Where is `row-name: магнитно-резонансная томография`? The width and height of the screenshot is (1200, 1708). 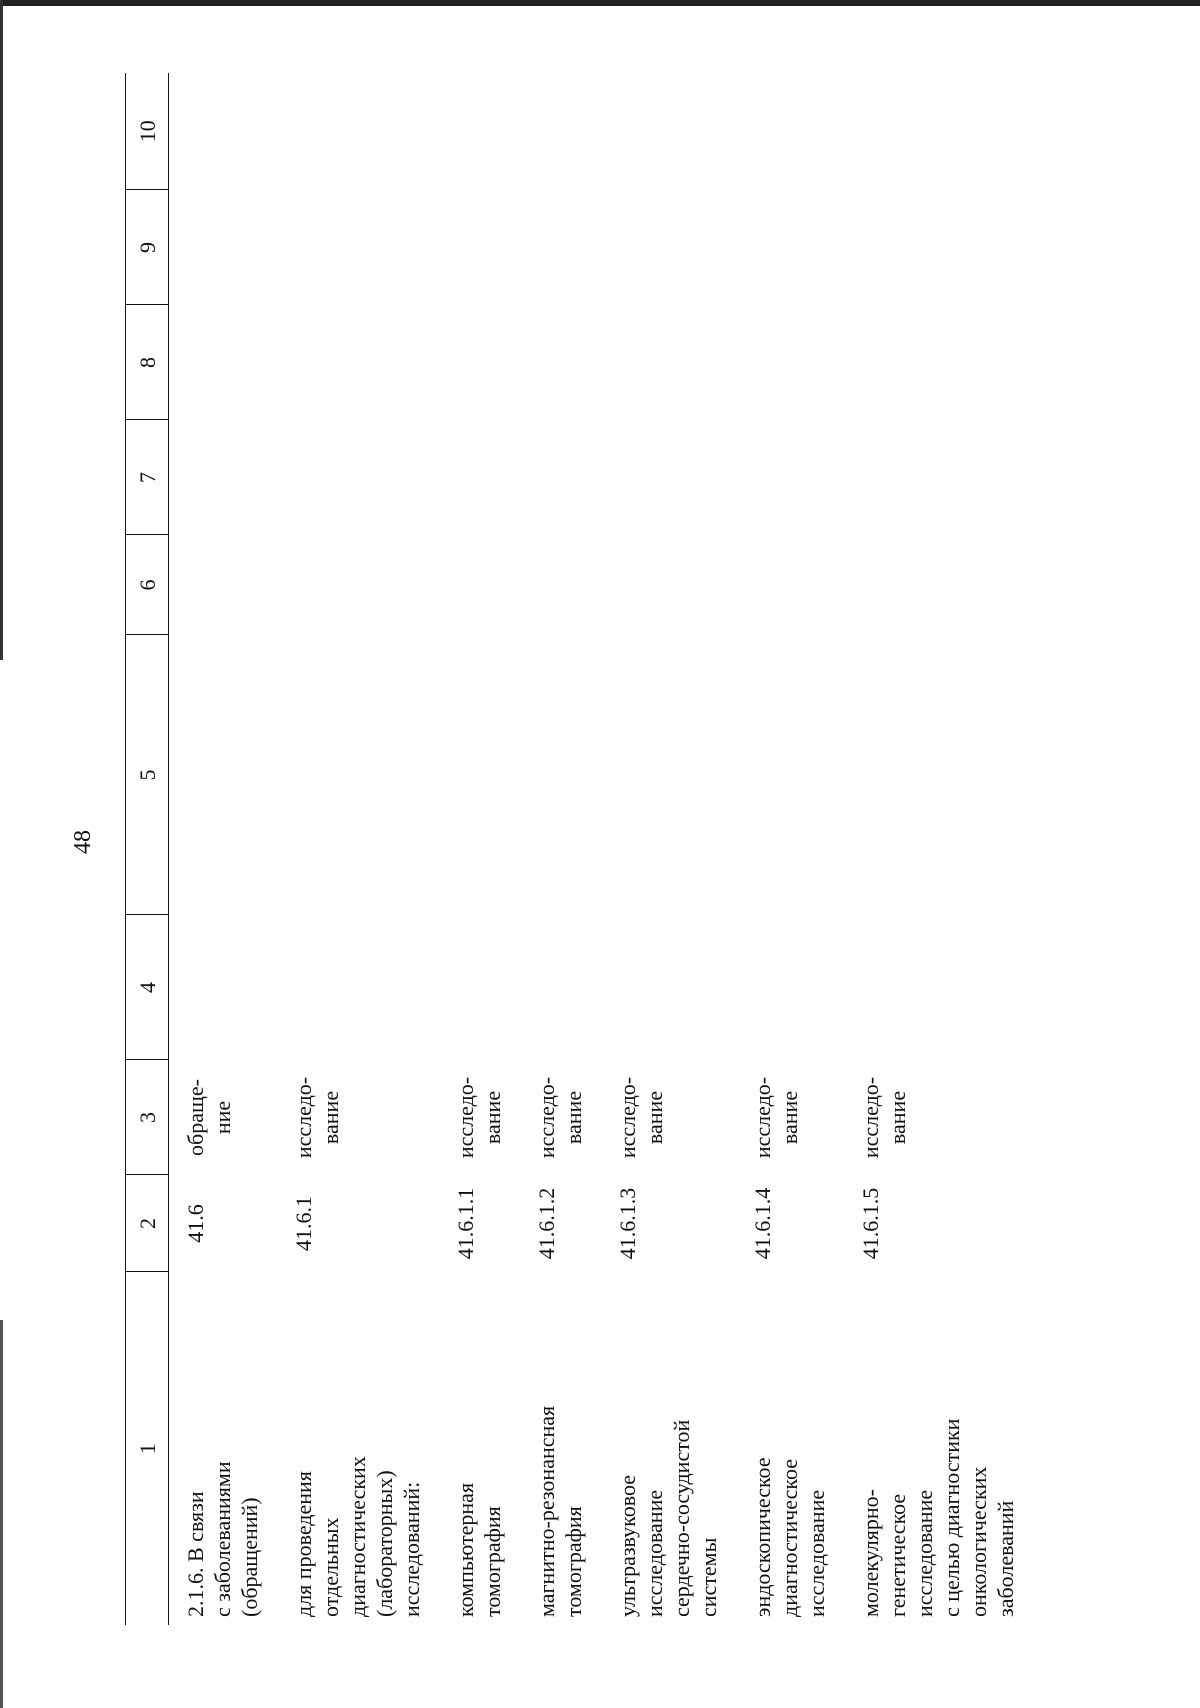
row-name: магнитно-резонансная томография is located at coordinates (560, 1511).